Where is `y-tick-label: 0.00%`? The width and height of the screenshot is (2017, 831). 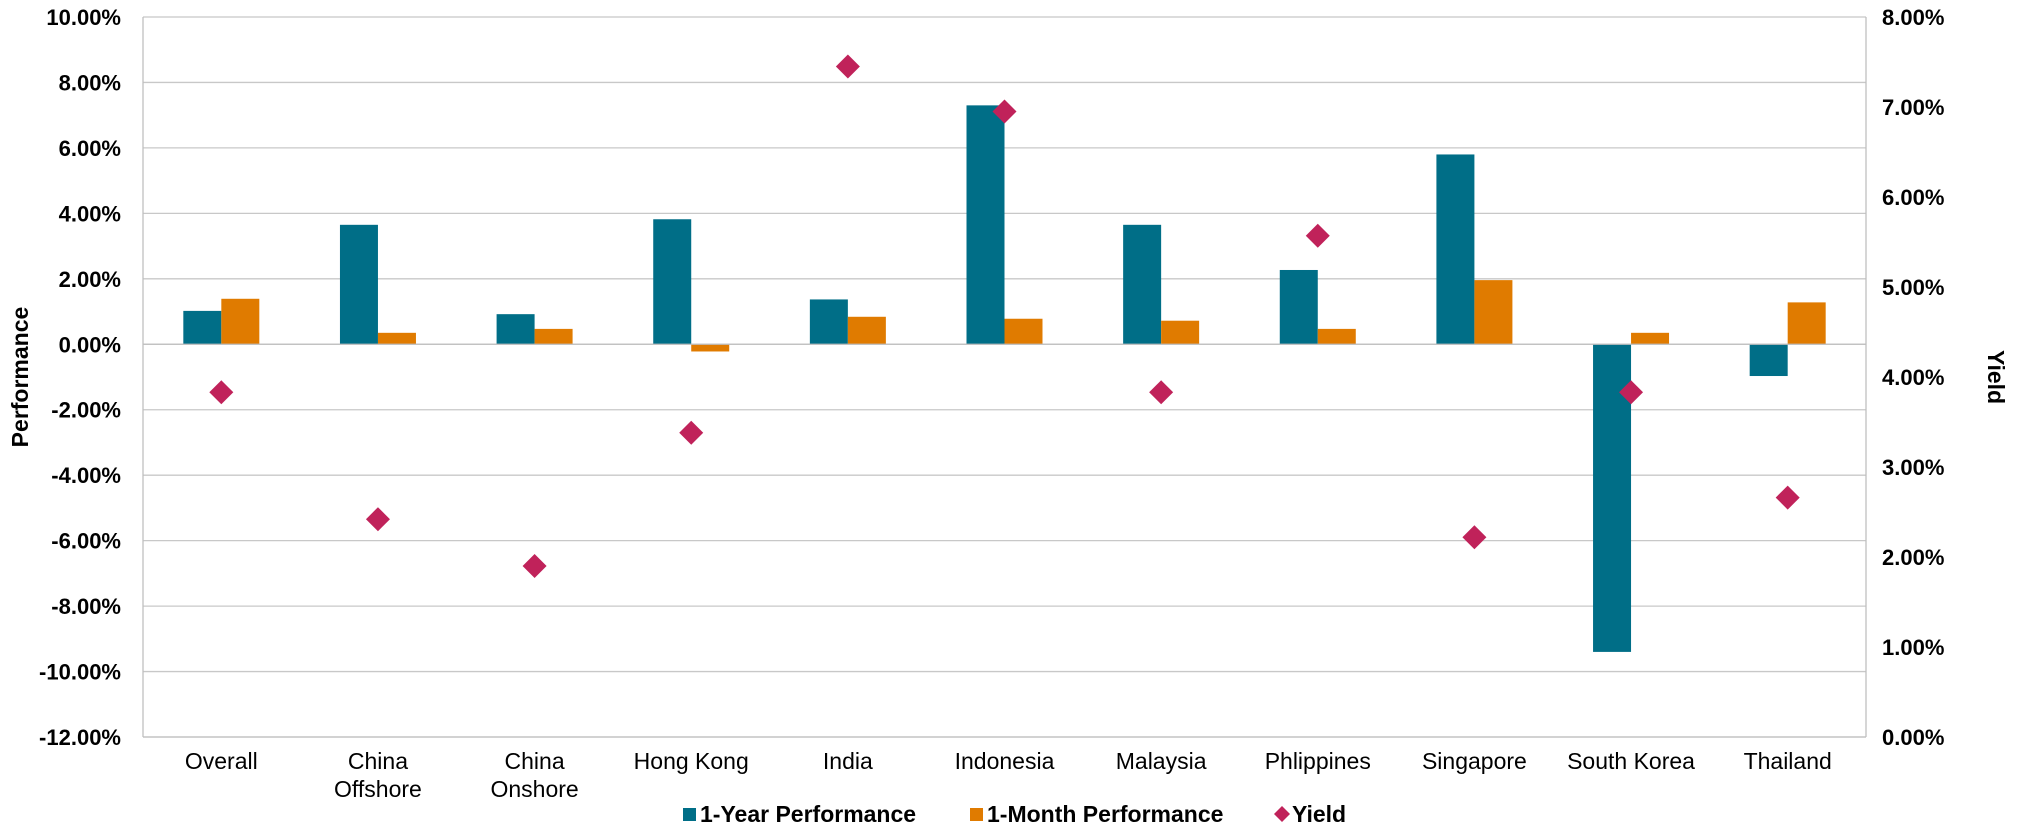
y-tick-label: 0.00% is located at coordinates (90, 344).